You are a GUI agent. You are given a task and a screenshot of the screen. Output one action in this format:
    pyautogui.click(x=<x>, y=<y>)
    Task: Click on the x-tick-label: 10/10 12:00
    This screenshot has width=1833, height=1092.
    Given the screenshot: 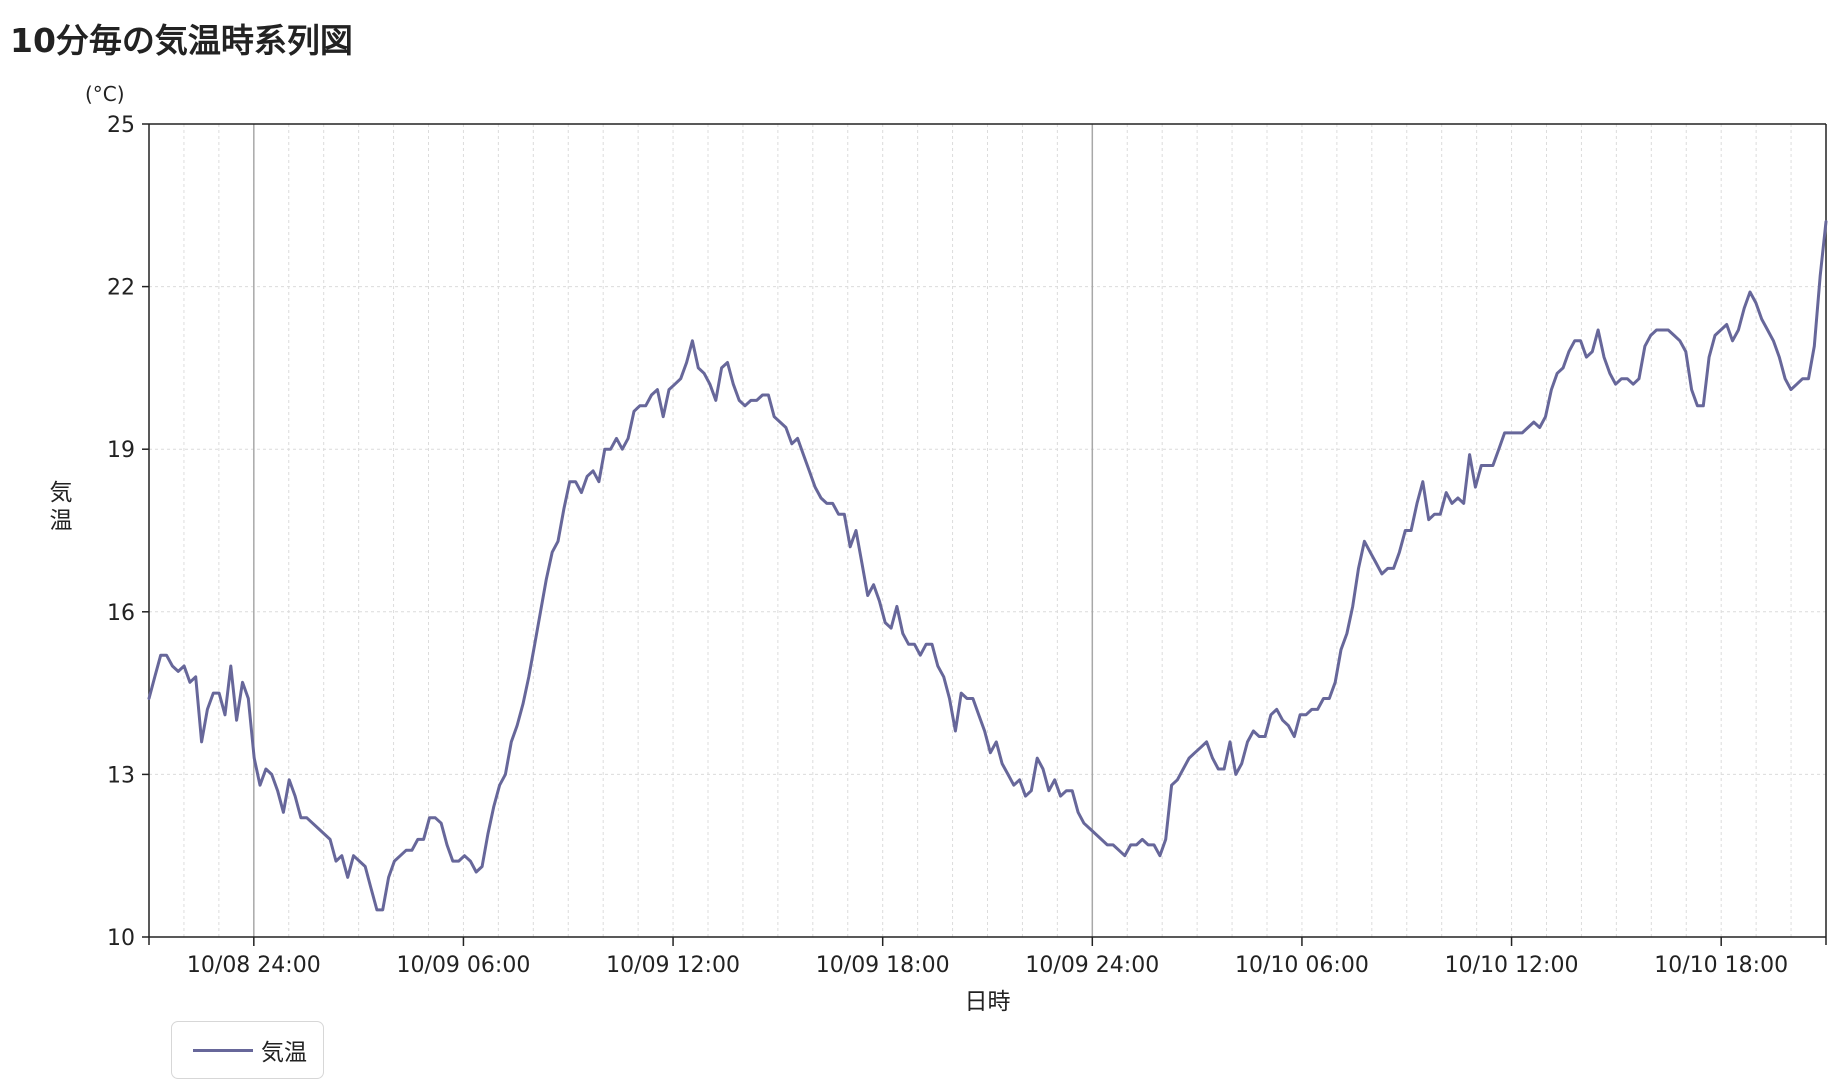 What is the action you would take?
    pyautogui.click(x=1512, y=965)
    